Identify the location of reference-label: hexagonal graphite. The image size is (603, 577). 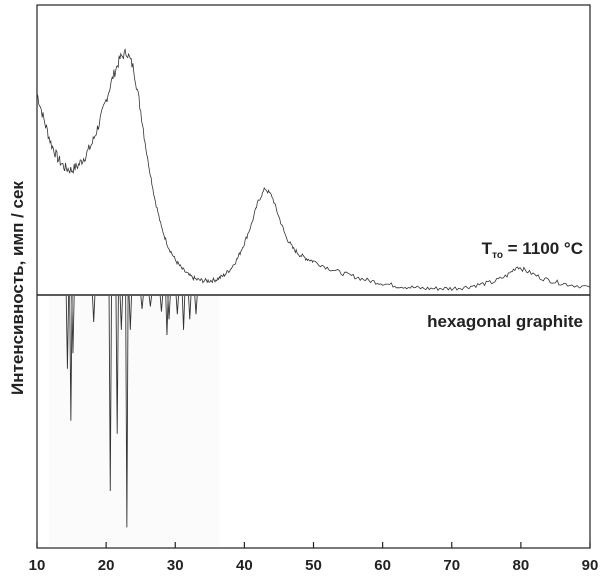
(505, 321).